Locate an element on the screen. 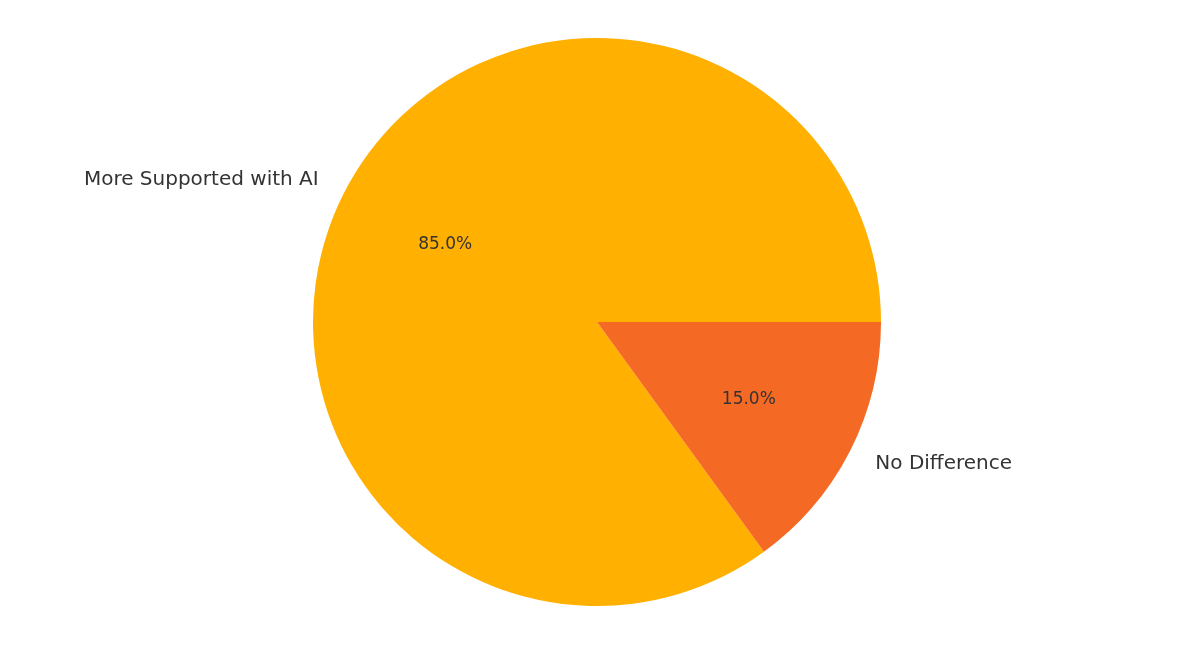 Image resolution: width=1198 pixels, height=653 pixels. data-label: 85.0% is located at coordinates (445, 243).